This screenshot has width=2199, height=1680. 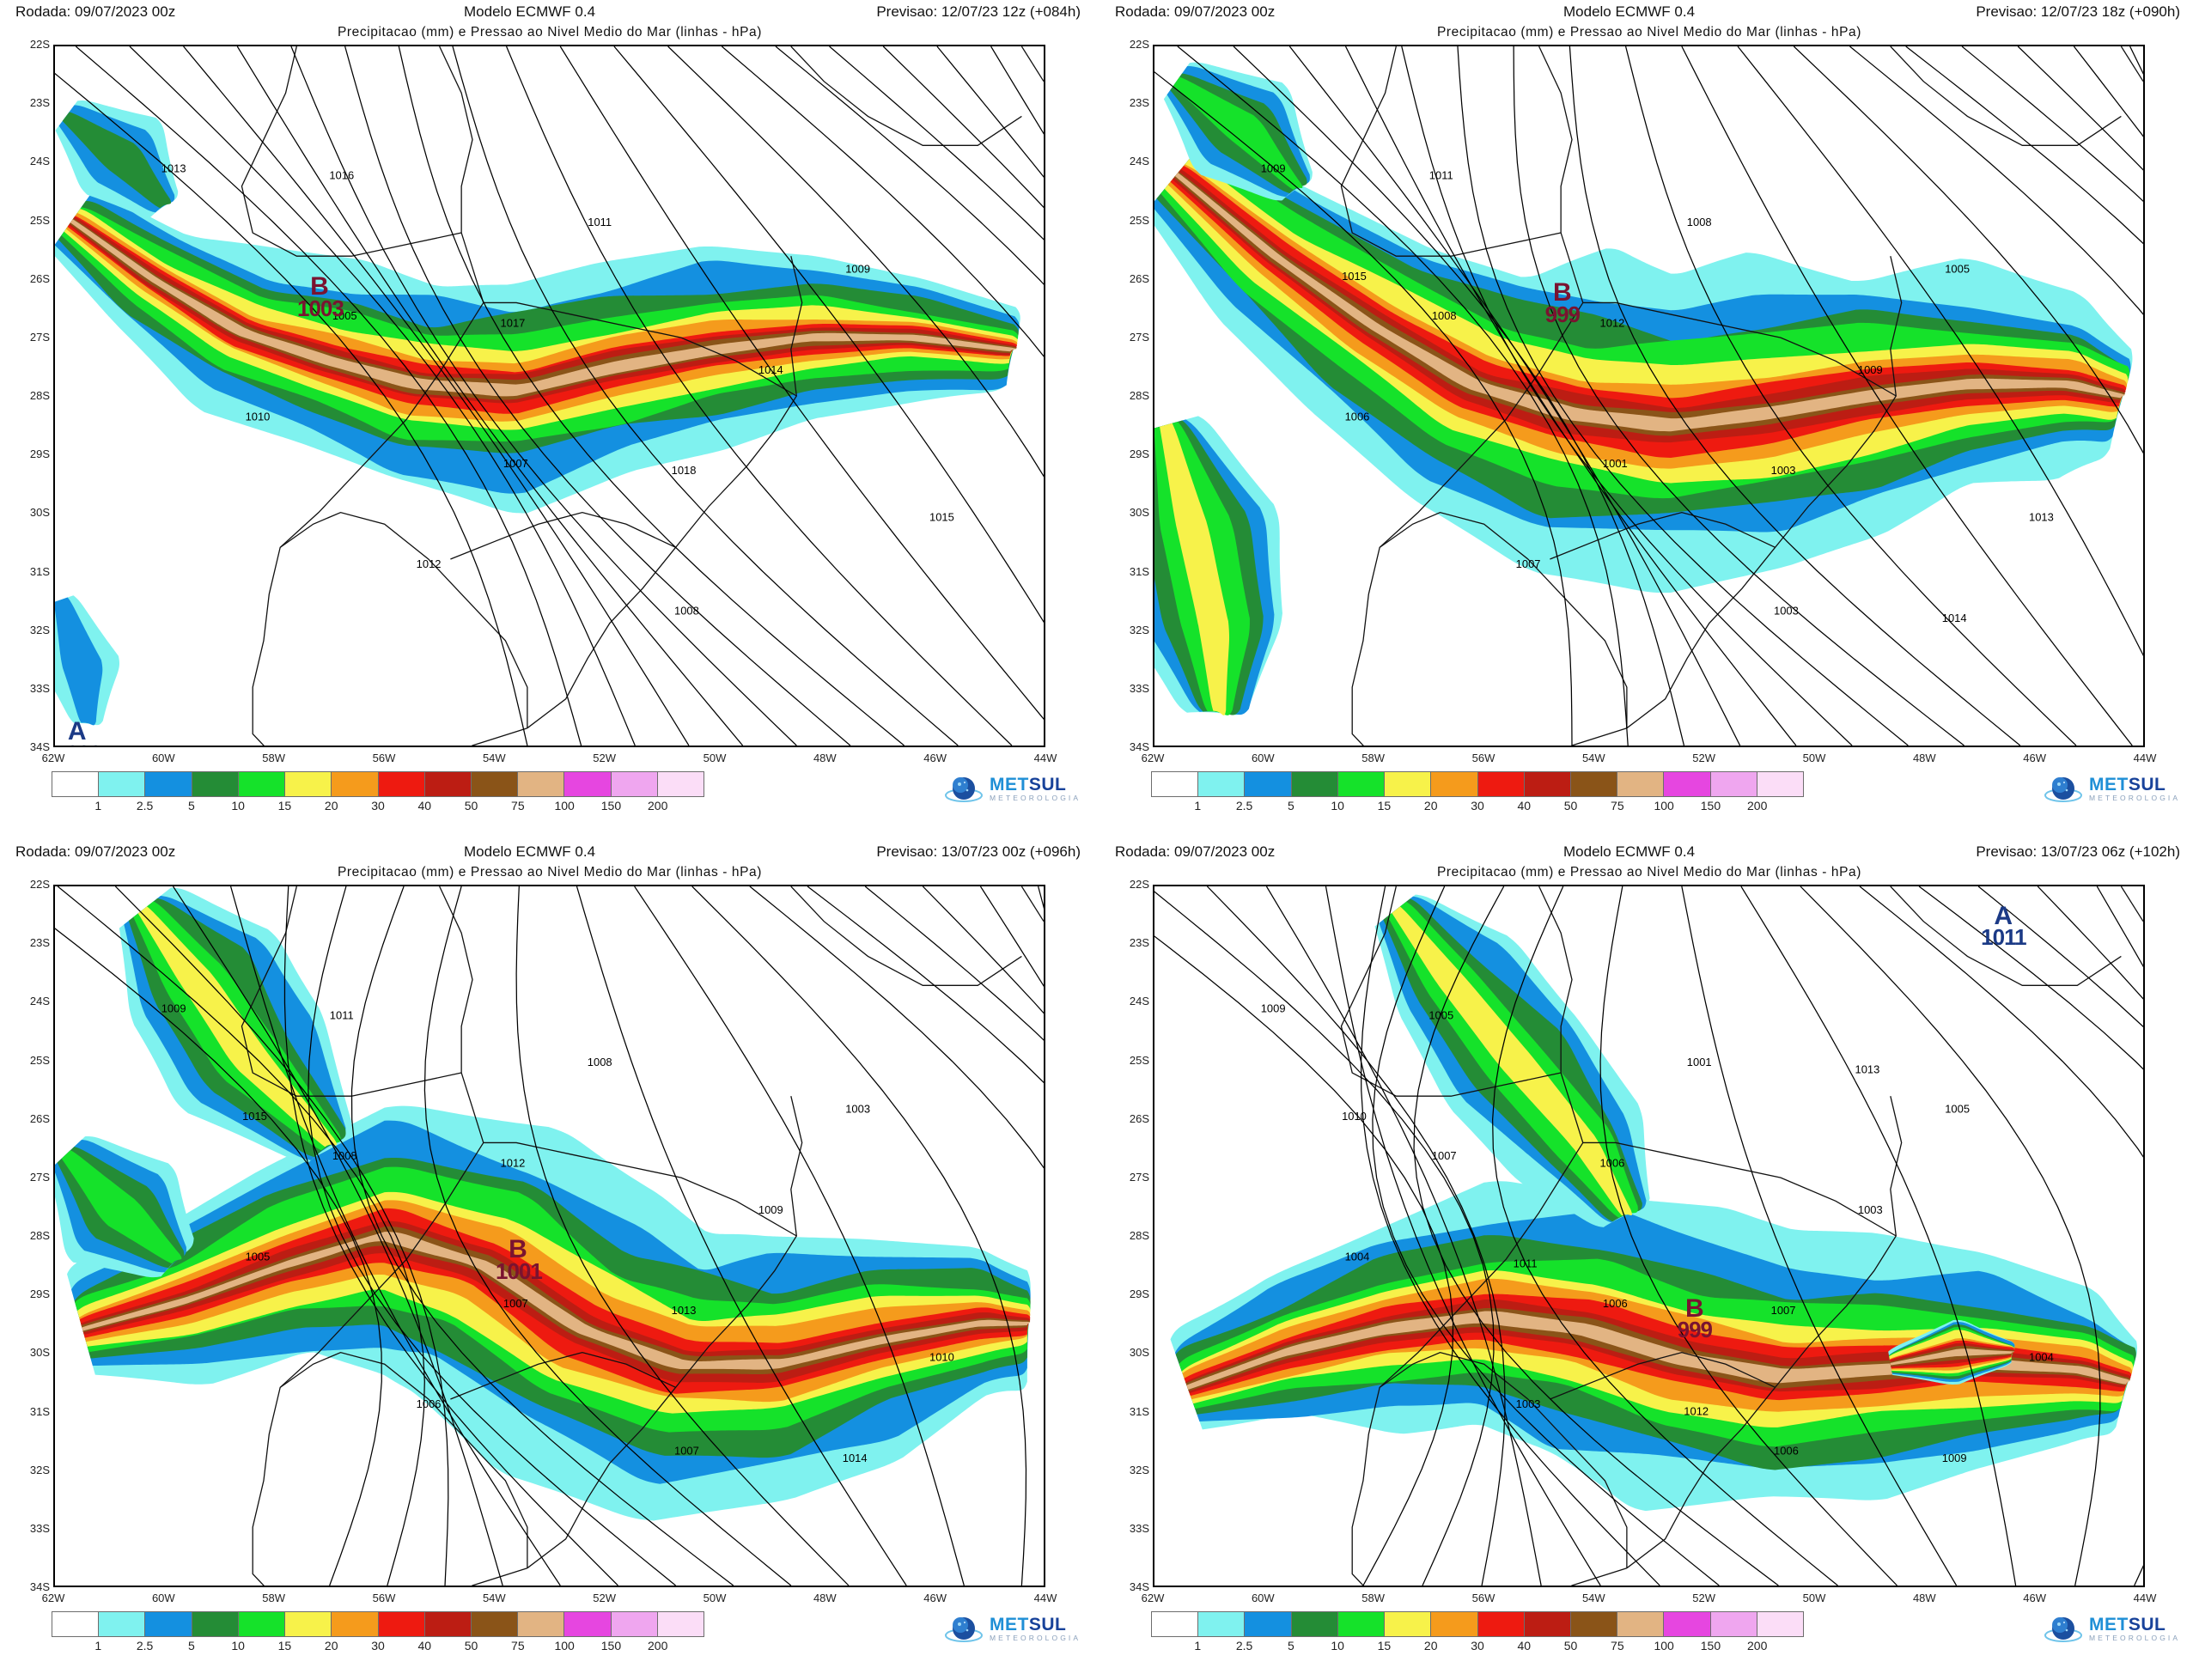 What do you see at coordinates (39, 454) in the screenshot?
I see `lat-tick-label: 29S` at bounding box center [39, 454].